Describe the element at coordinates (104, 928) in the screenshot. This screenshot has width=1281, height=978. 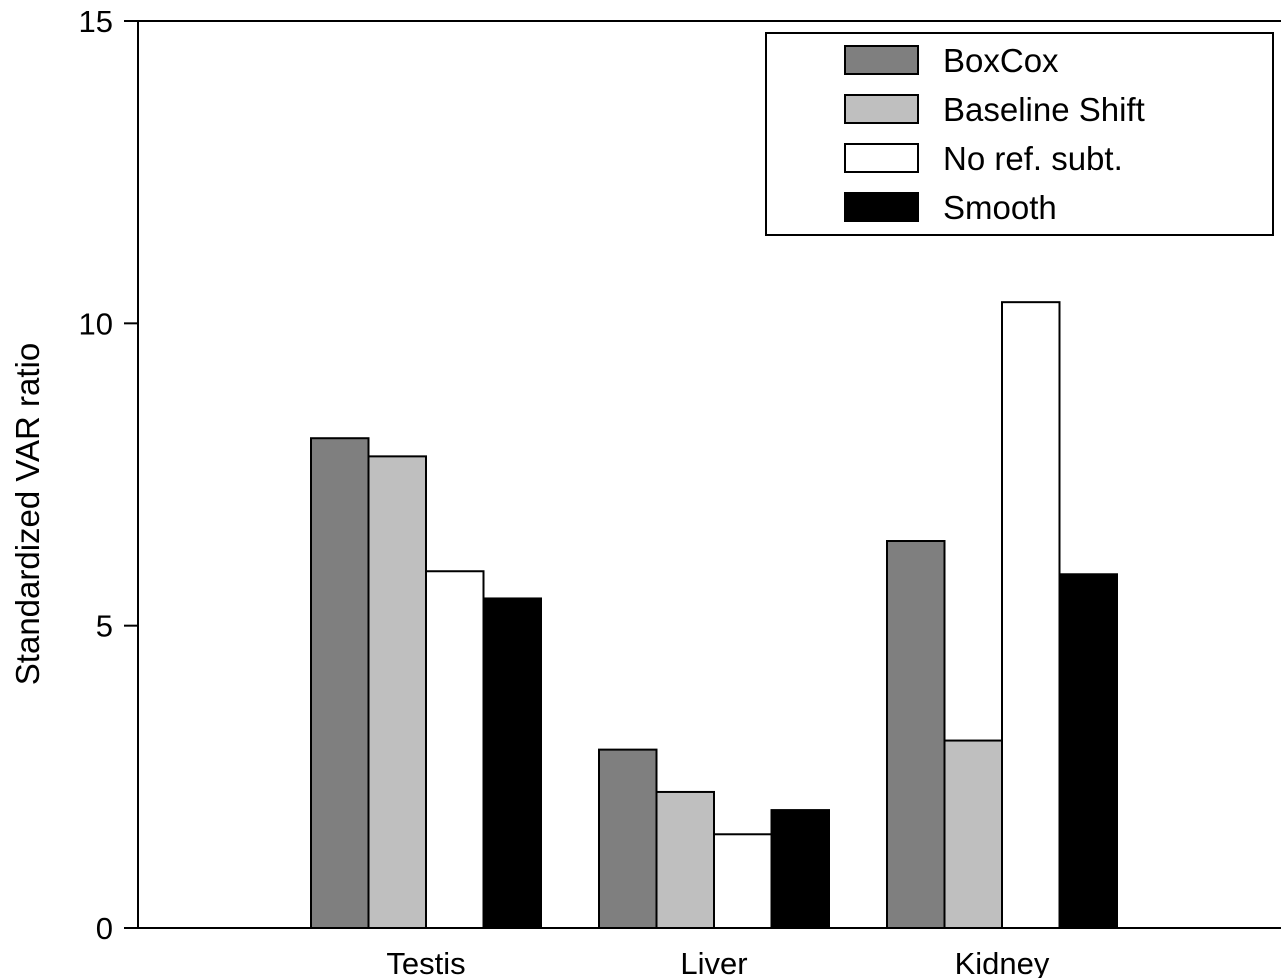
I see `y-tick-label: 0` at that location.